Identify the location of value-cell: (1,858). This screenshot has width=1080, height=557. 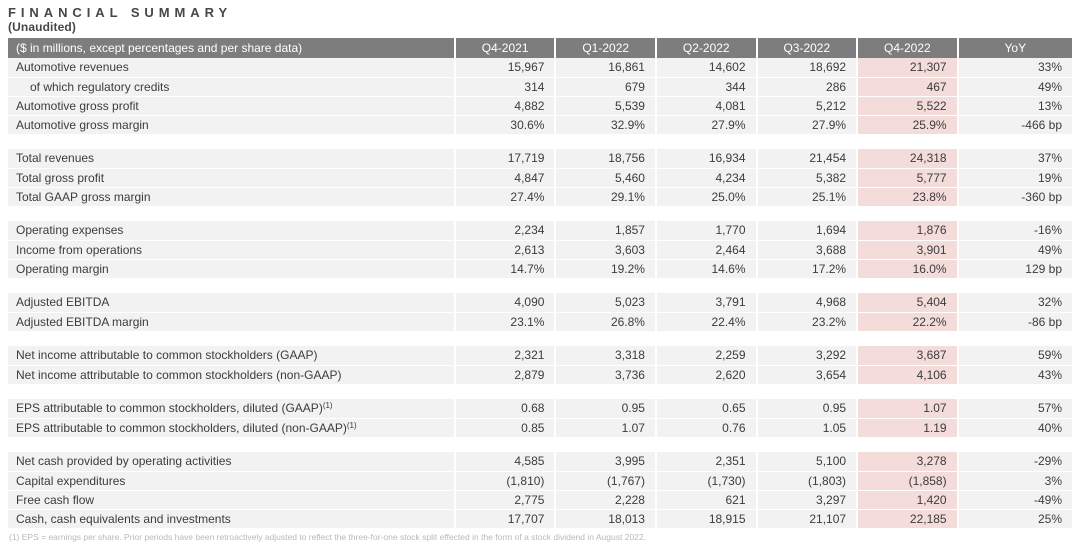
(907, 481).